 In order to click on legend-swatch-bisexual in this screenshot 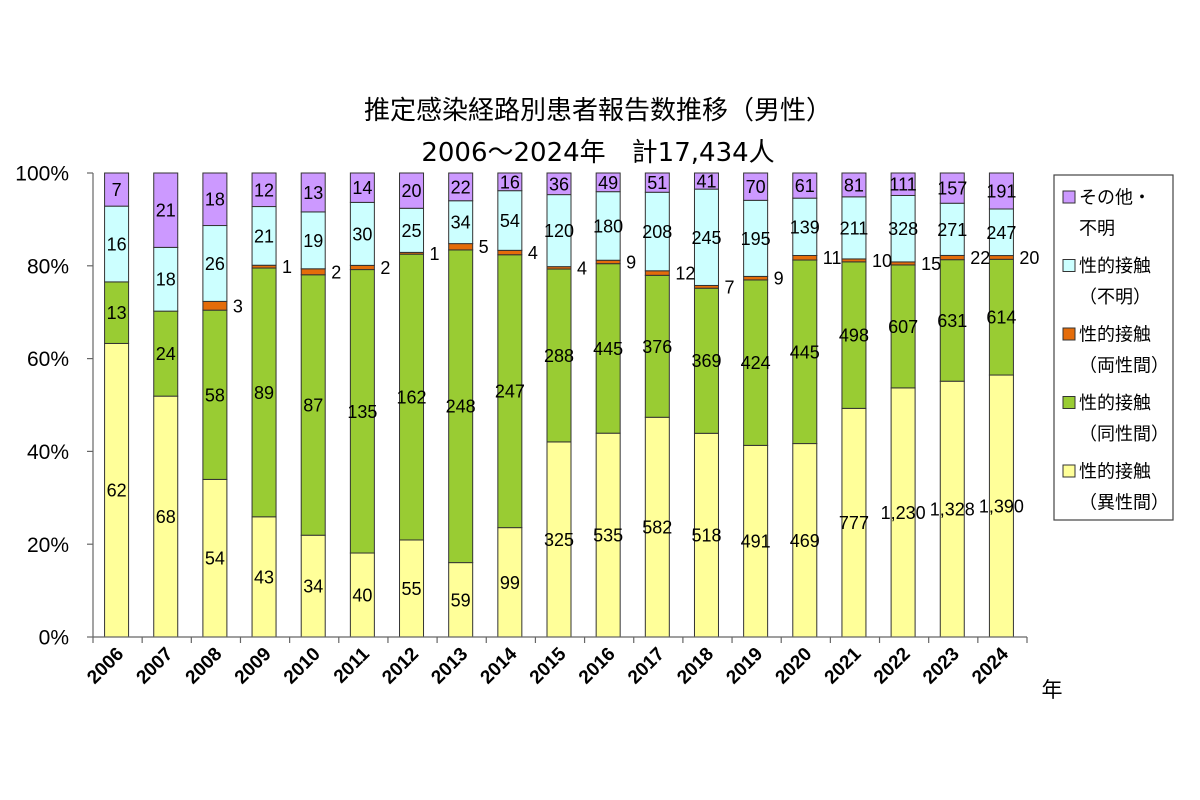, I will do `click(1069, 334)`.